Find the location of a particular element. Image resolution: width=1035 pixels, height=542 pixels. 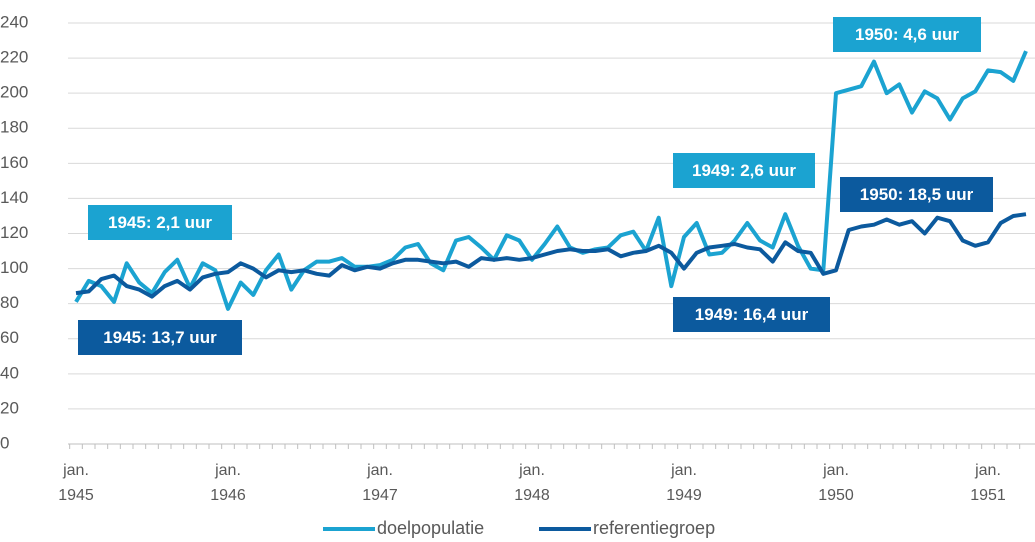

legend-item: referentiegroep is located at coordinates (627, 528).